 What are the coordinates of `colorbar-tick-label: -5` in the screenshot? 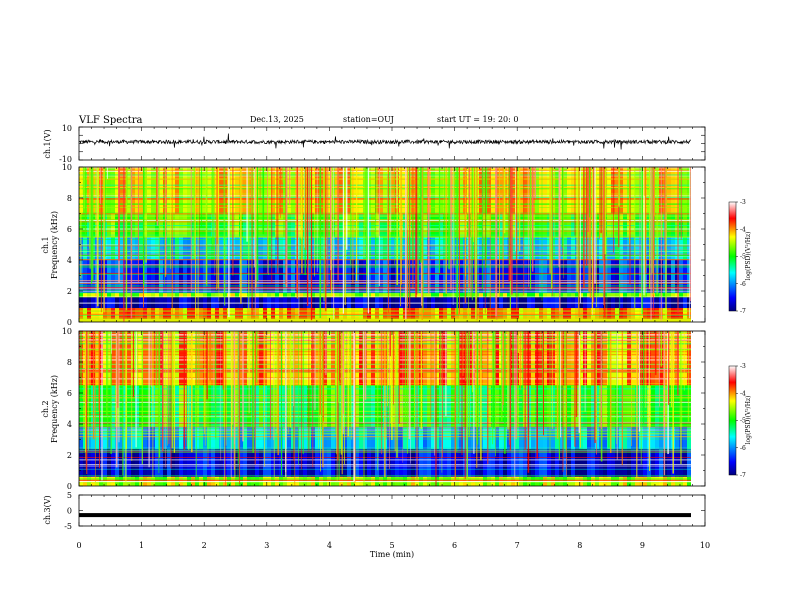 It's located at (743, 421).